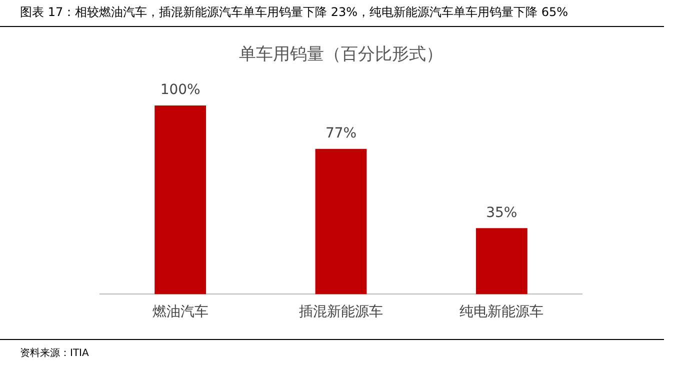  What do you see at coordinates (502, 212) in the screenshot?
I see `data-label: 35%` at bounding box center [502, 212].